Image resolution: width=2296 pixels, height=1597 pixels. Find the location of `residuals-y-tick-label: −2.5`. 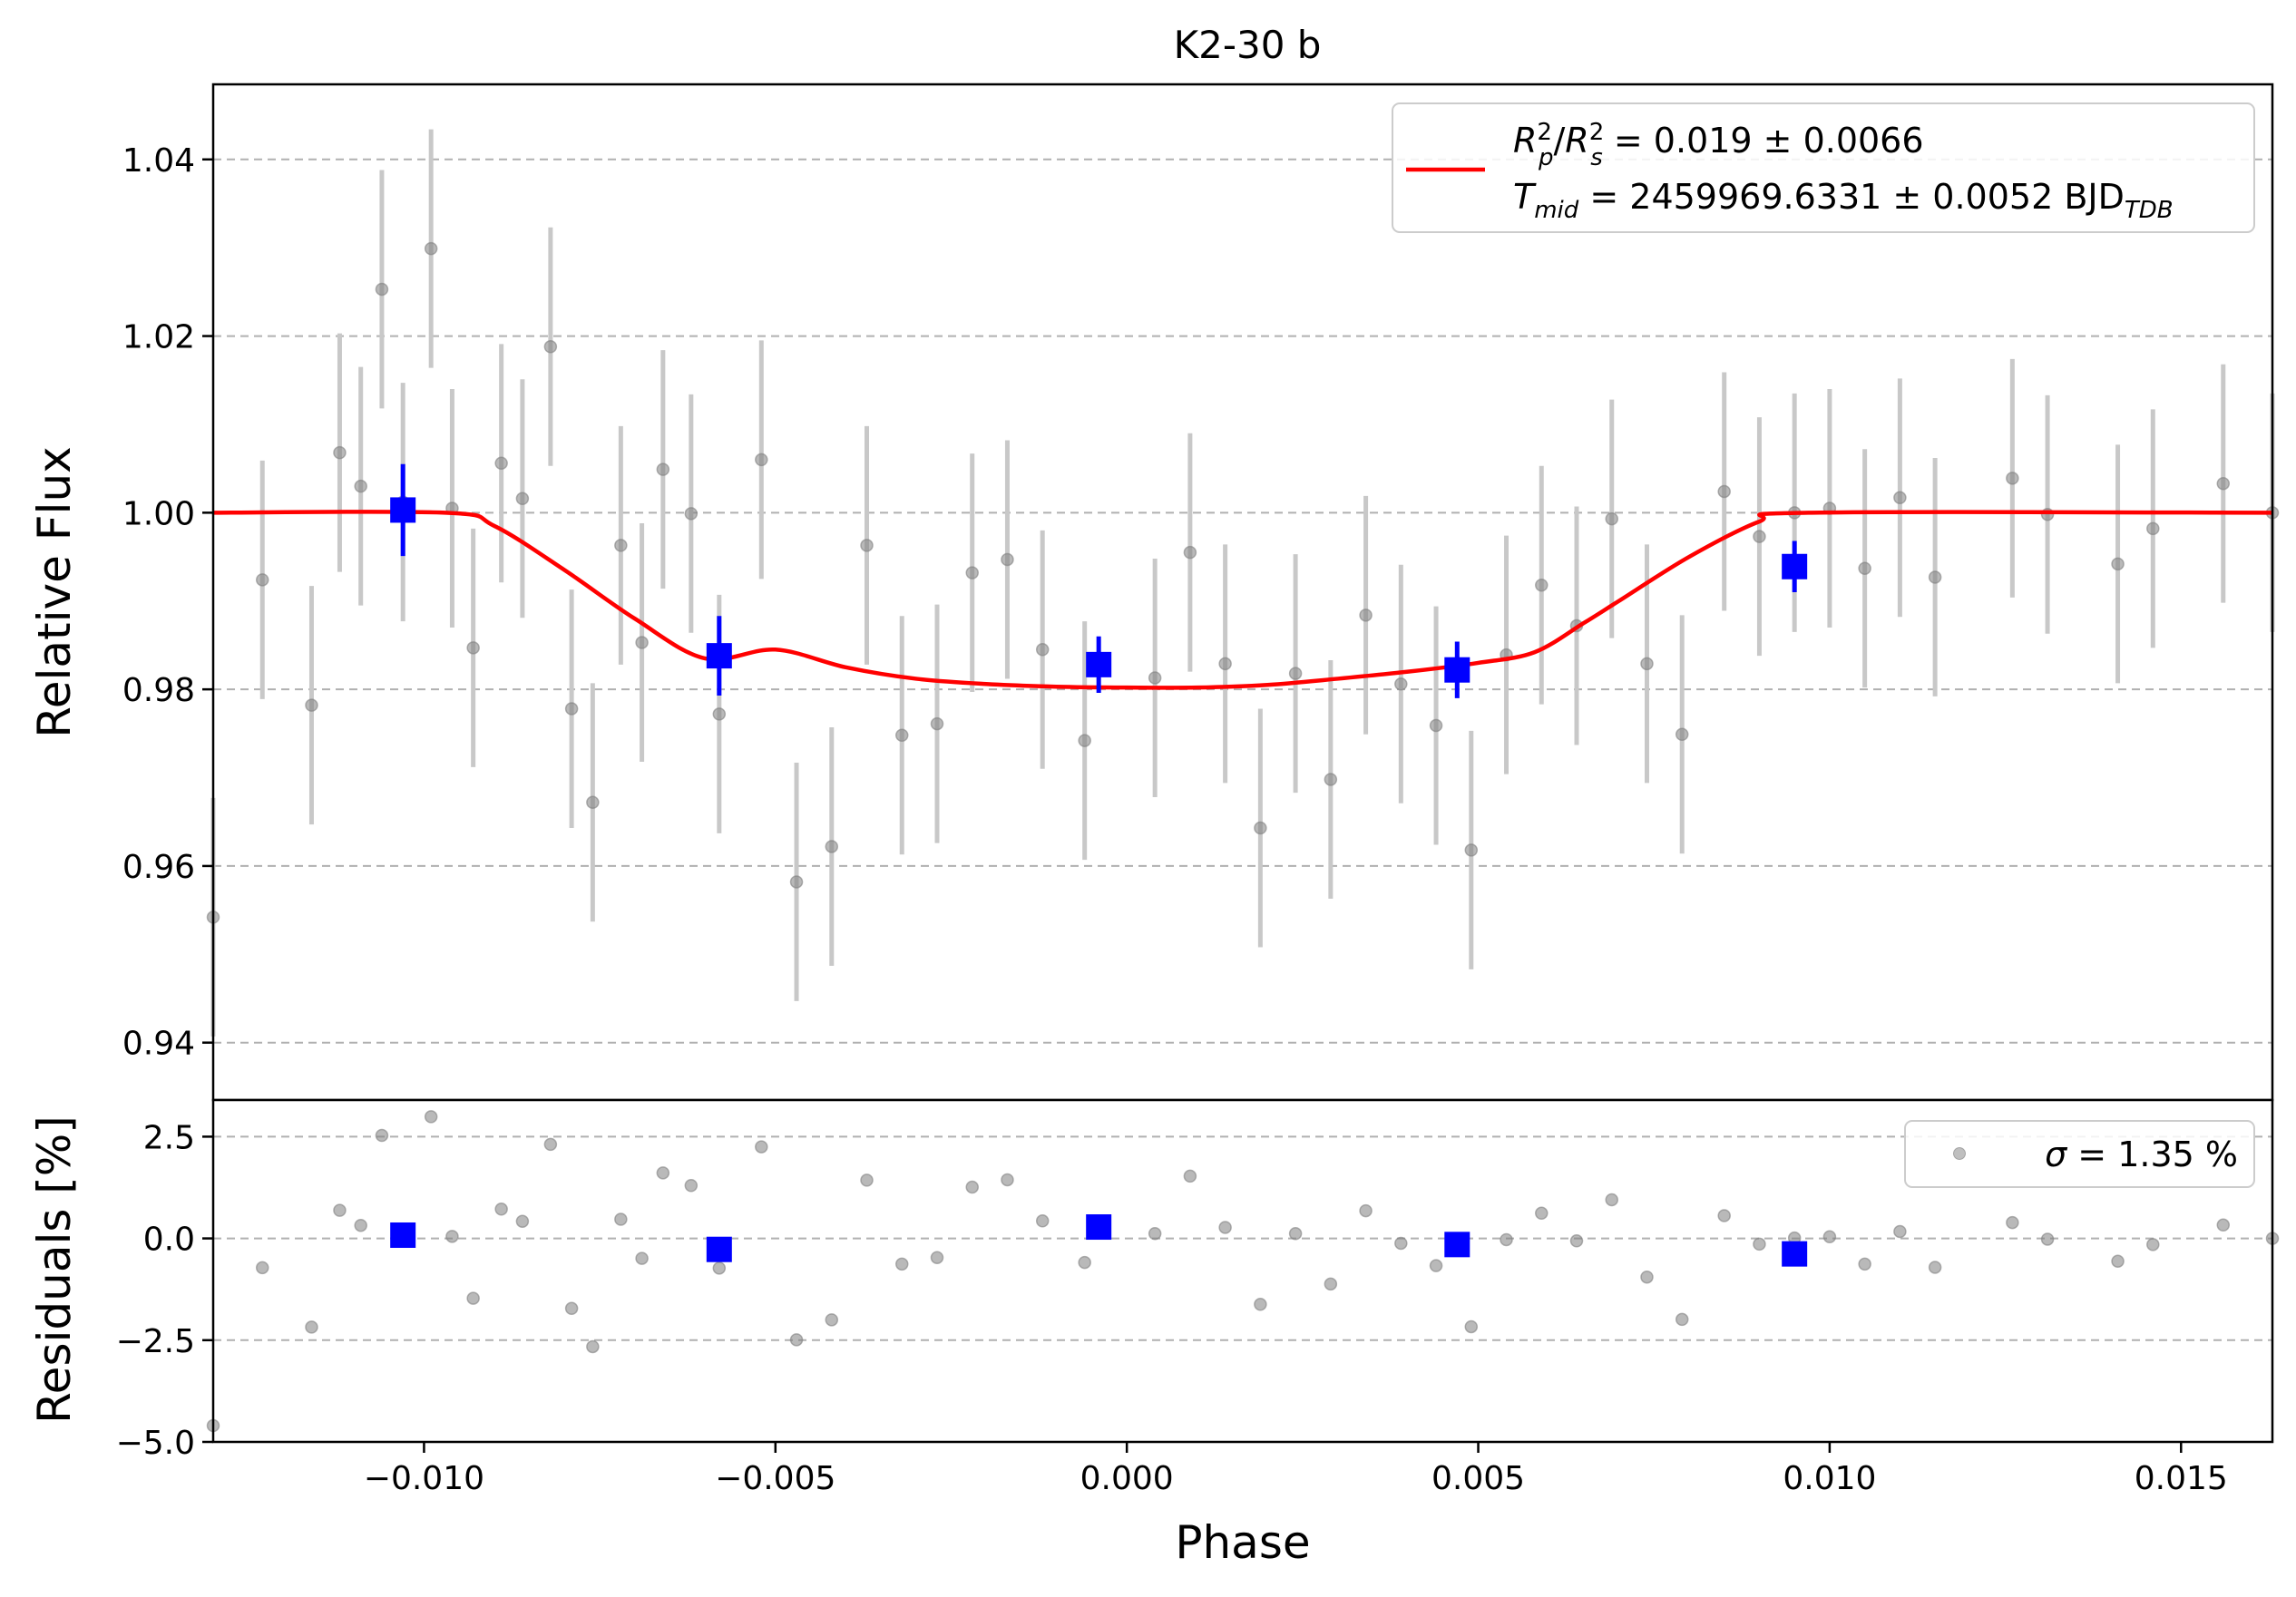

residuals-y-tick-label: −2.5 is located at coordinates (155, 1341).